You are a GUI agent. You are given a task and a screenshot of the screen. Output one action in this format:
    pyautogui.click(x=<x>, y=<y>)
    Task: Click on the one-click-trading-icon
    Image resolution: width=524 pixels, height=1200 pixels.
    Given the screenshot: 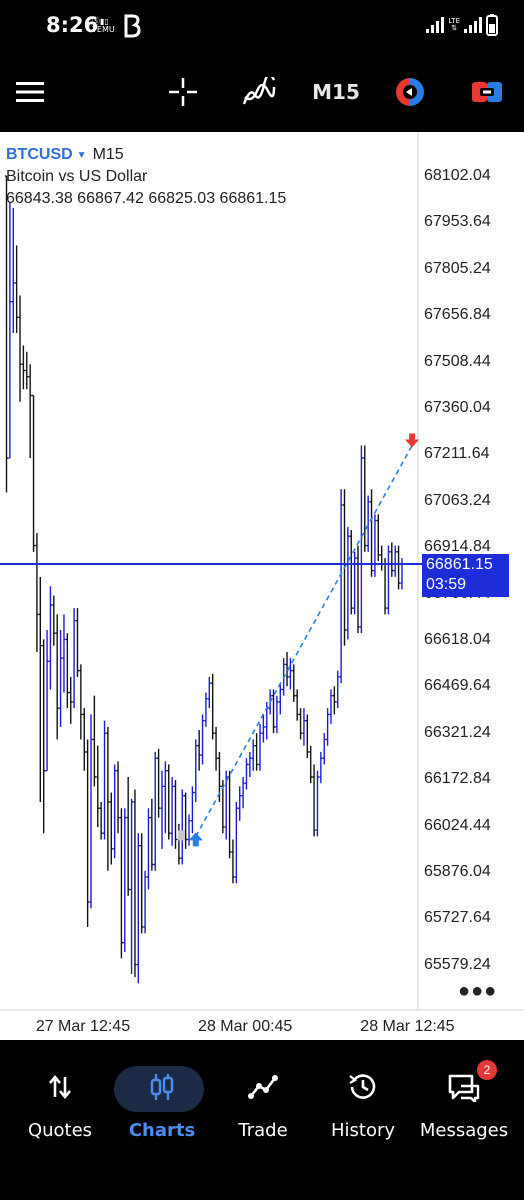 What is the action you would take?
    pyautogui.click(x=410, y=92)
    